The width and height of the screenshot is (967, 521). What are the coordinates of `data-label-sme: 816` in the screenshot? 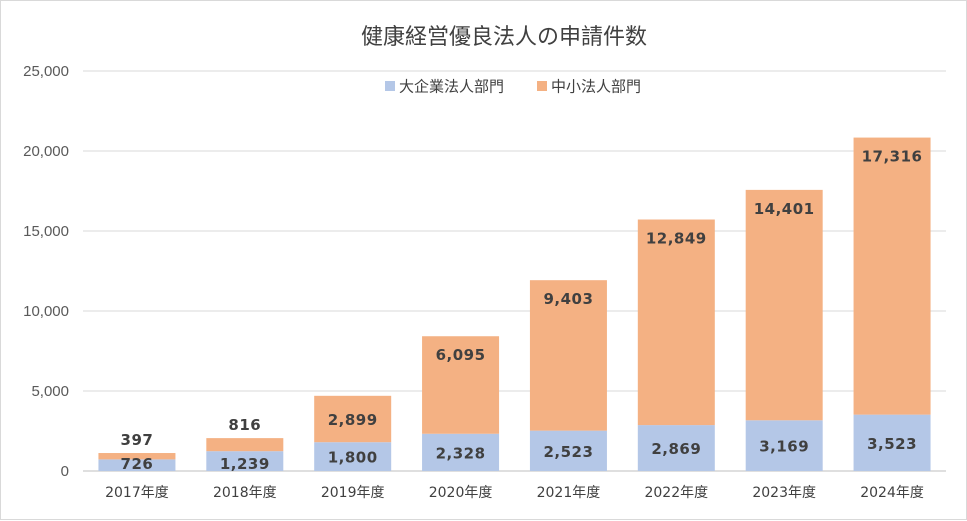 It's located at (244, 425).